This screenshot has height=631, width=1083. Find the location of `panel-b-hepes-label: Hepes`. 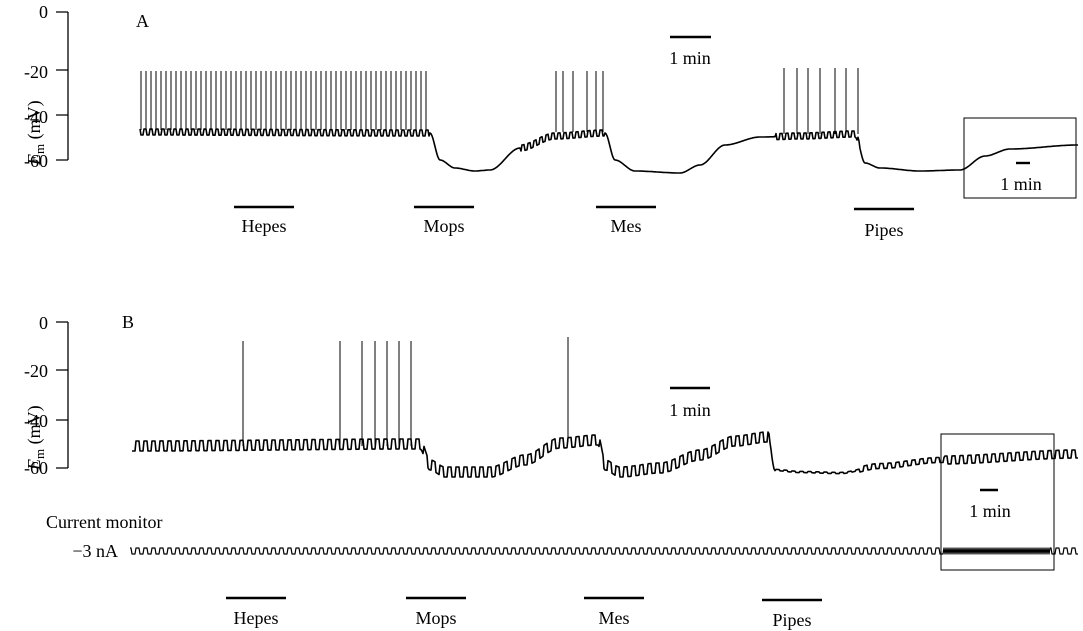

panel-b-hepes-label: Hepes is located at coordinates (256, 618).